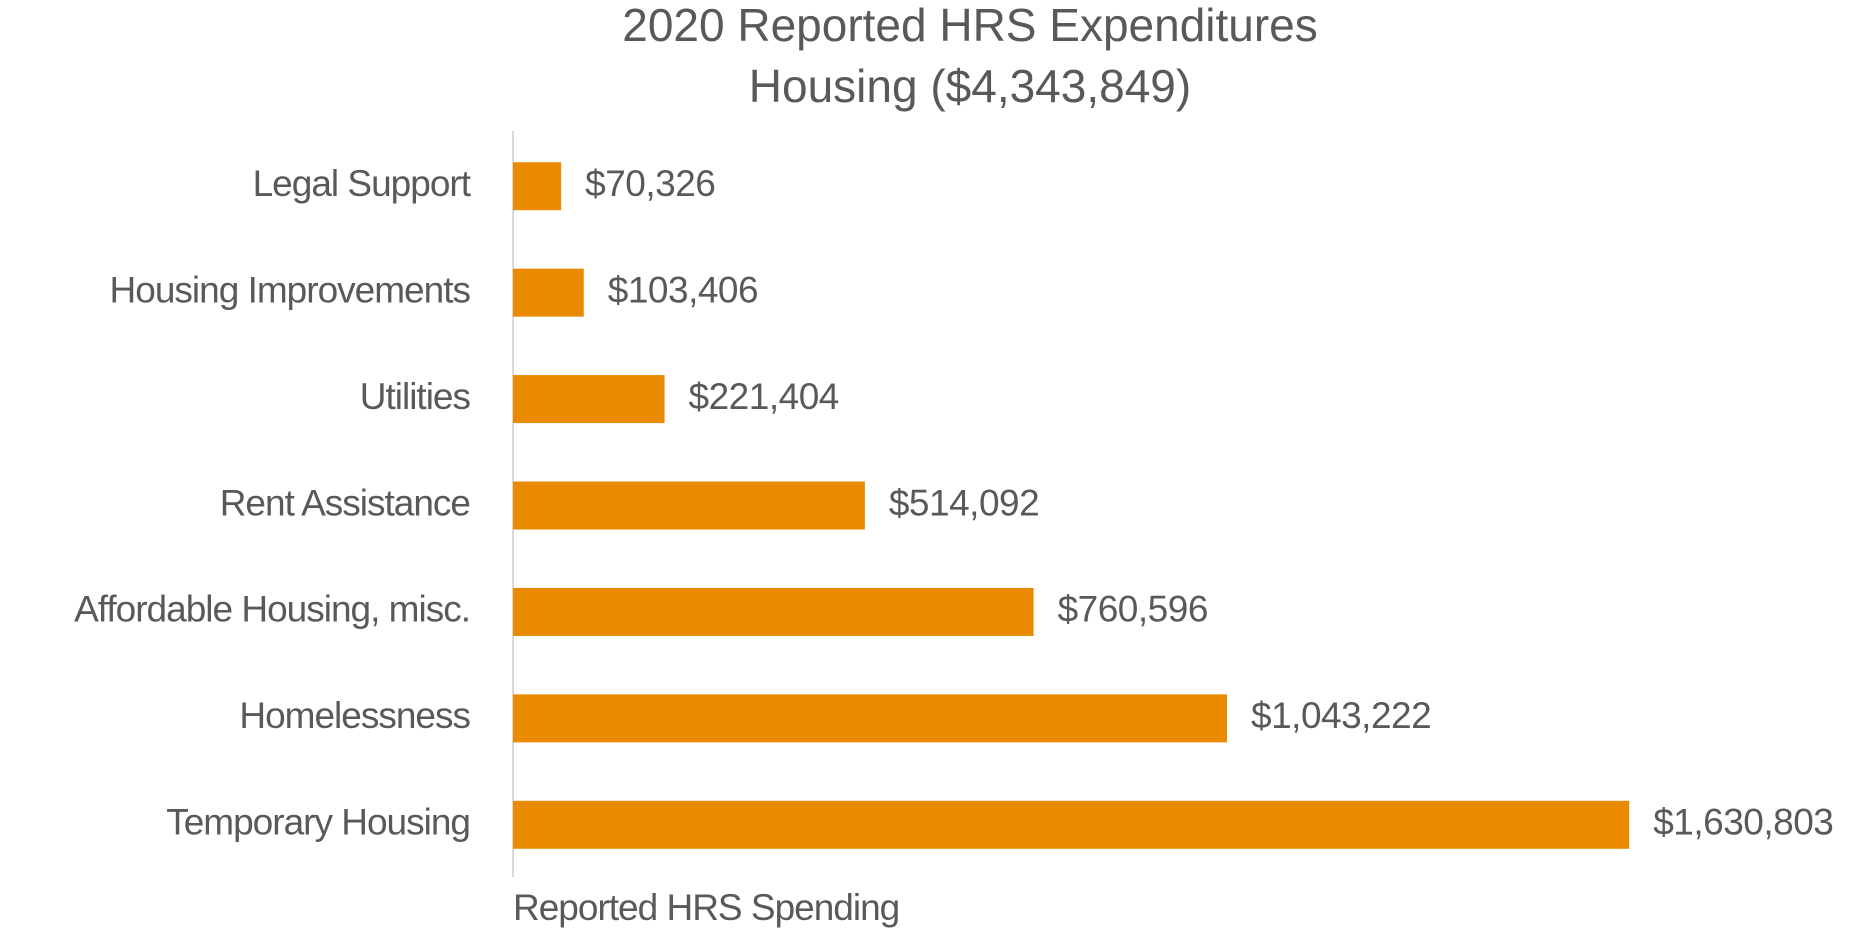 The height and width of the screenshot is (930, 1862). What do you see at coordinates (318, 822) in the screenshot?
I see `category-label: Temporary Housing` at bounding box center [318, 822].